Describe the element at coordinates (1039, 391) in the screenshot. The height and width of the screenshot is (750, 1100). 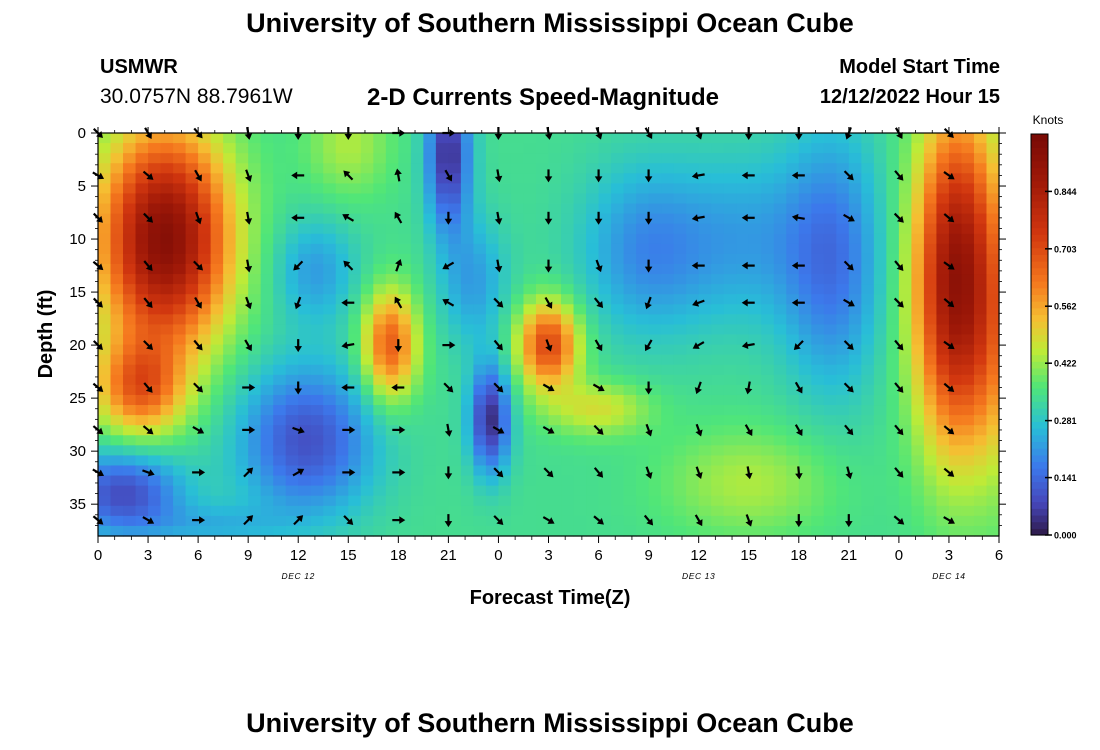
I see `colorbar-segment` at that location.